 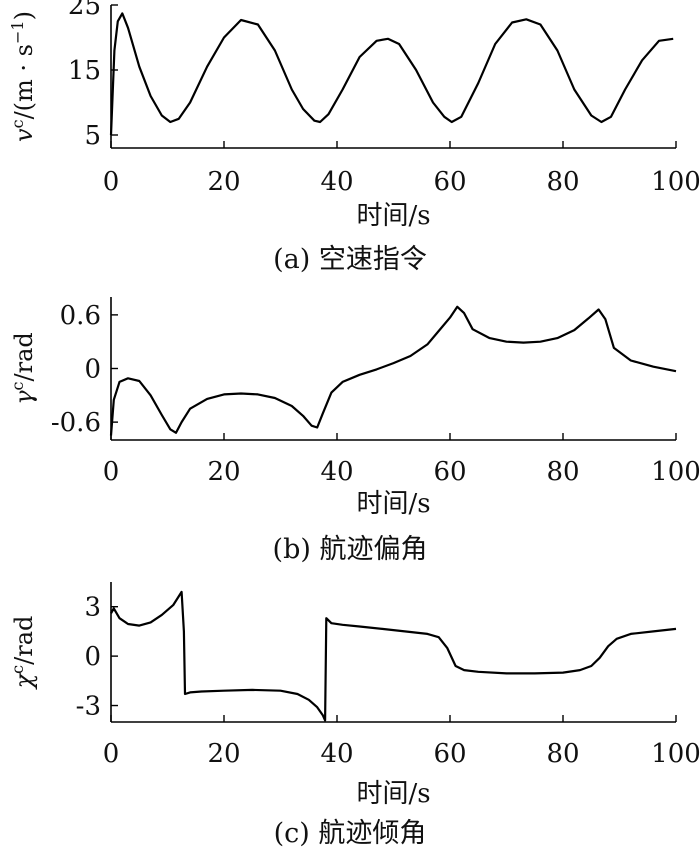 What do you see at coordinates (17, 32) in the screenshot?
I see `y-axis-unit-superscript: −1` at bounding box center [17, 32].